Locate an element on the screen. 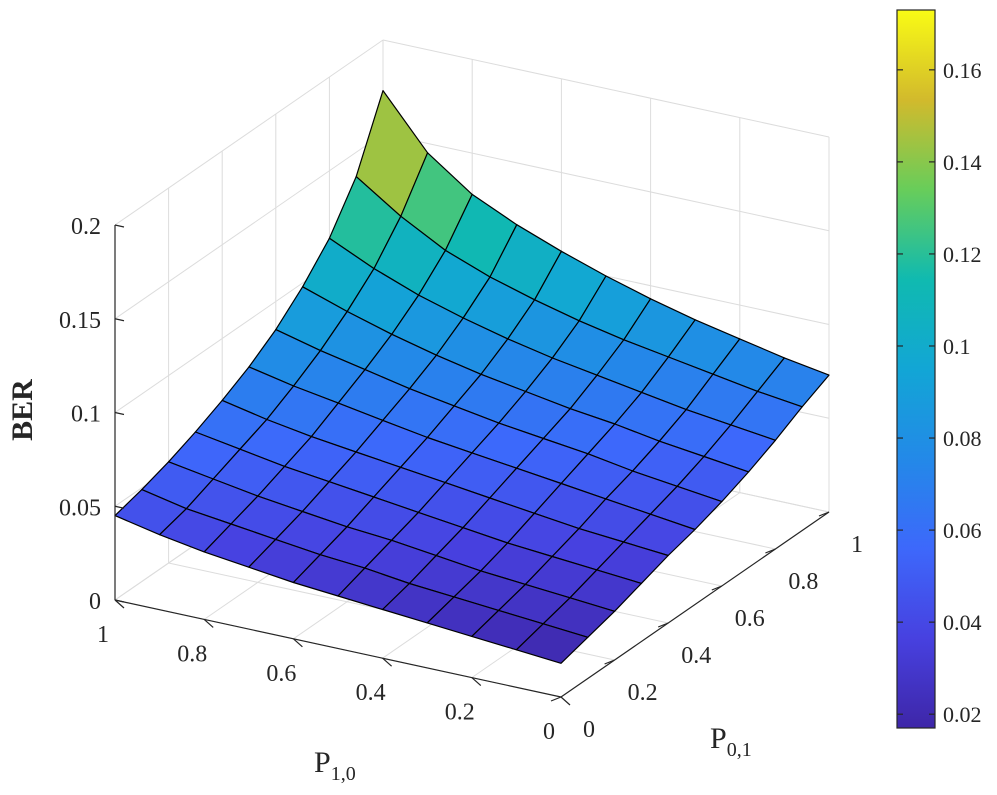  surface-cell is located at coordinates (552, 643).